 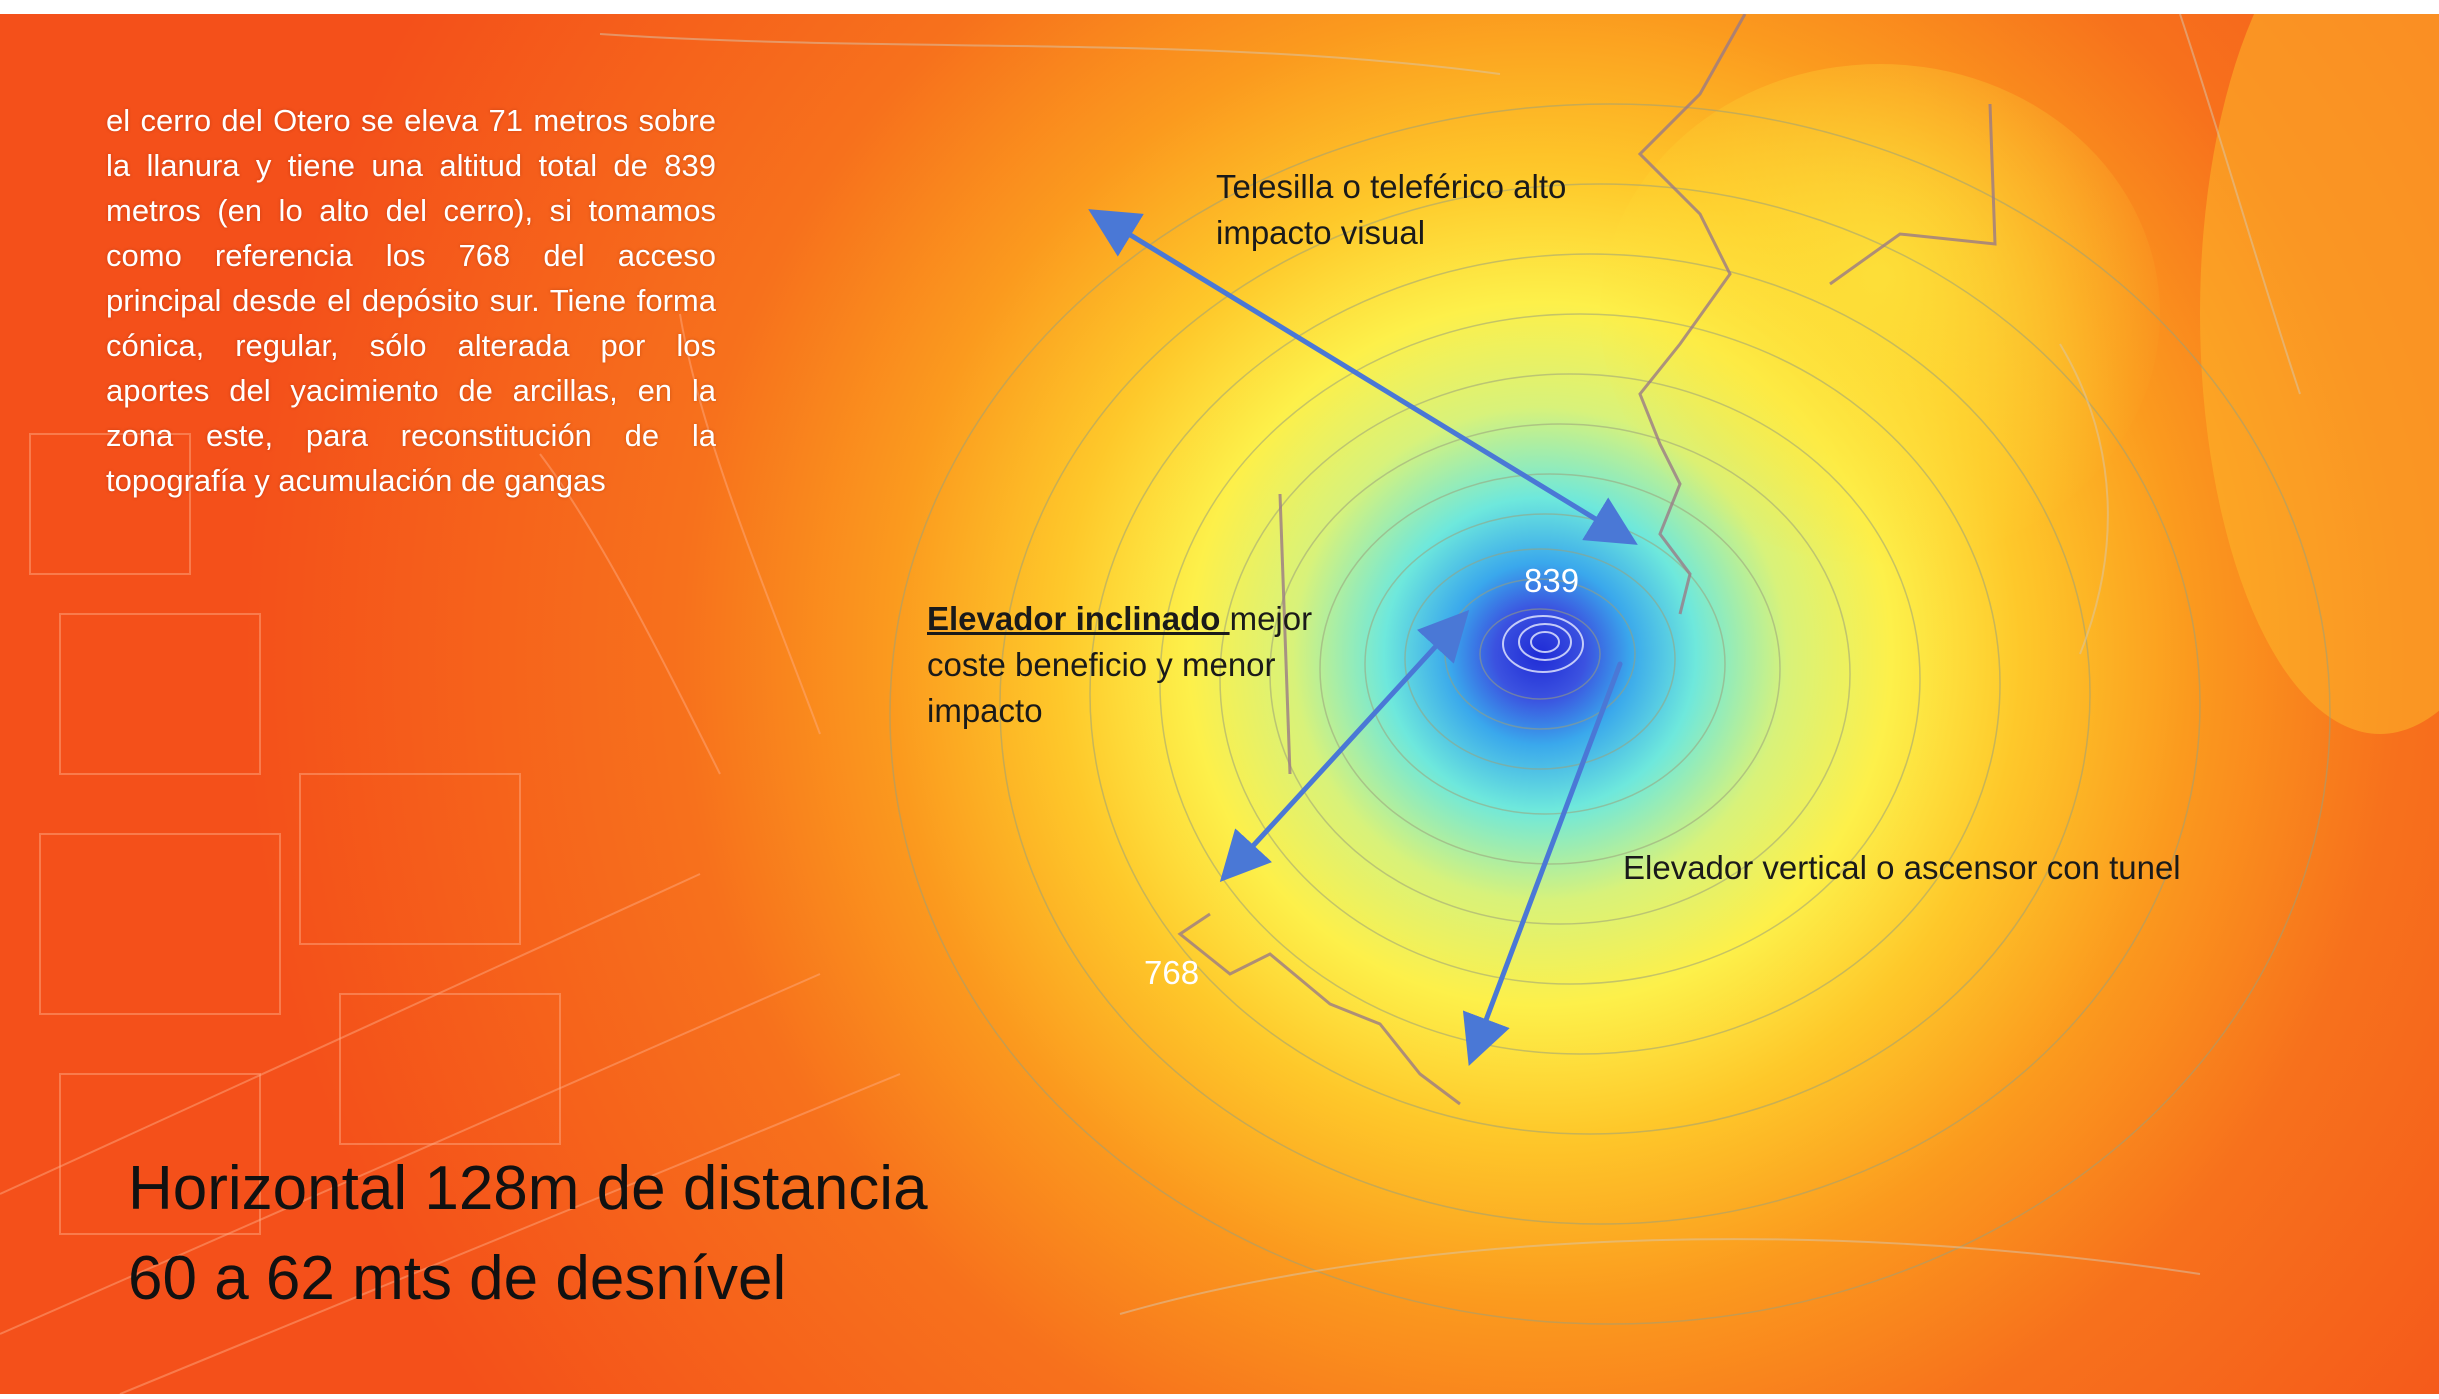 I want to click on arrow-inclinado, so click(x=1344, y=746).